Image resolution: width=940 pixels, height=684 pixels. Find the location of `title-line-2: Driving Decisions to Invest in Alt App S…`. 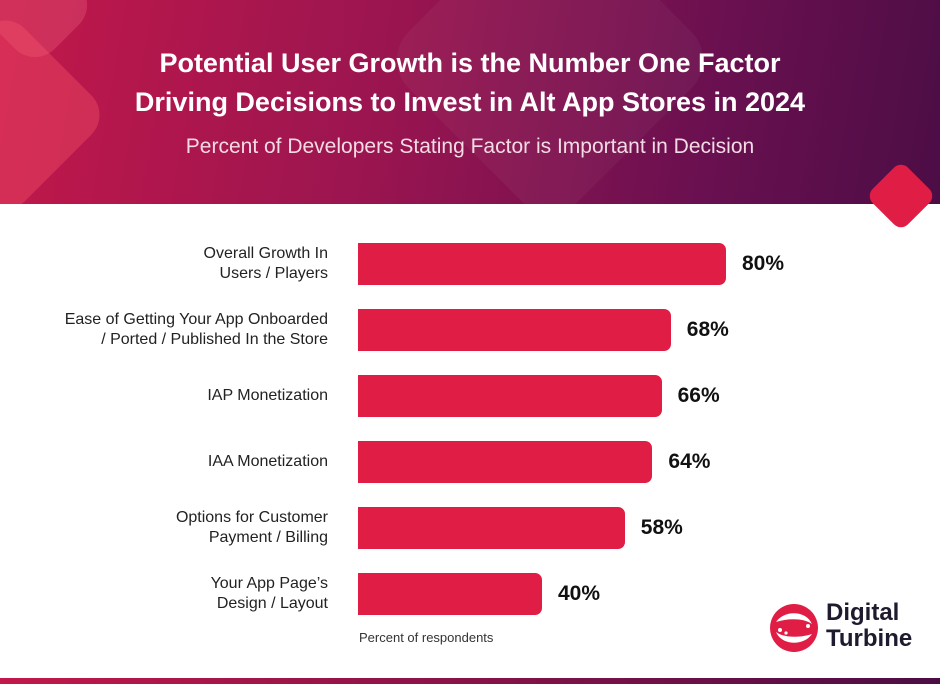

title-line-2: Driving Decisions to Invest in Alt App S… is located at coordinates (470, 102).